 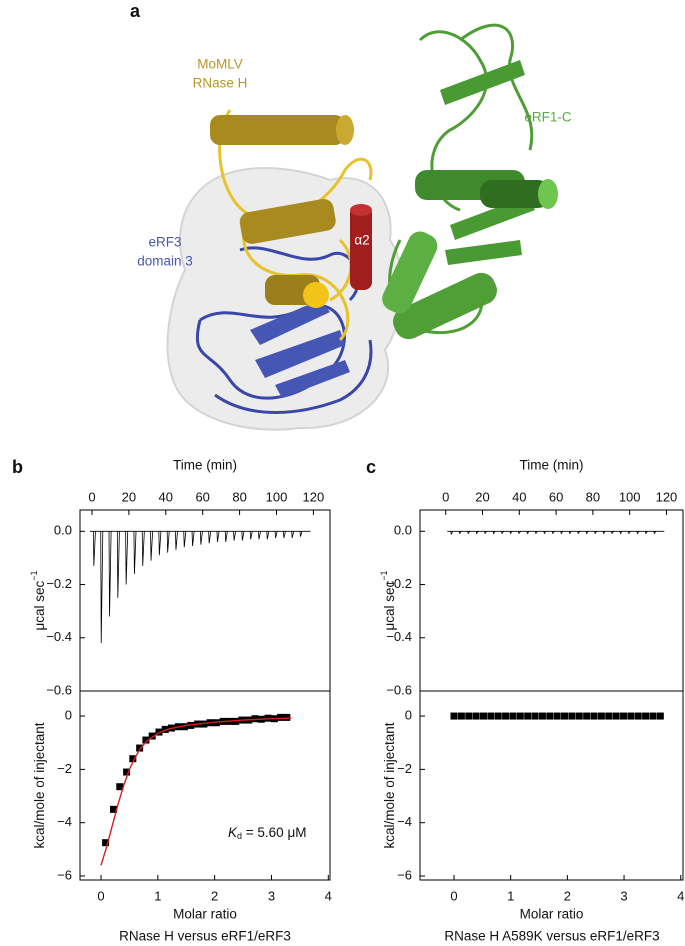 What do you see at coordinates (556, 496) in the screenshot?
I see `x-tick-label: 60` at bounding box center [556, 496].